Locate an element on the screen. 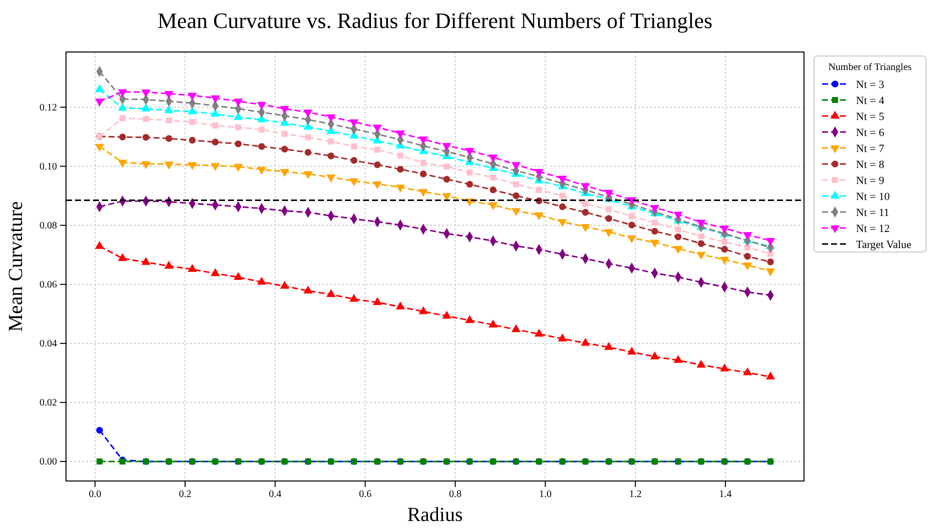  y-tick-label: 0.08 is located at coordinates (48, 226).